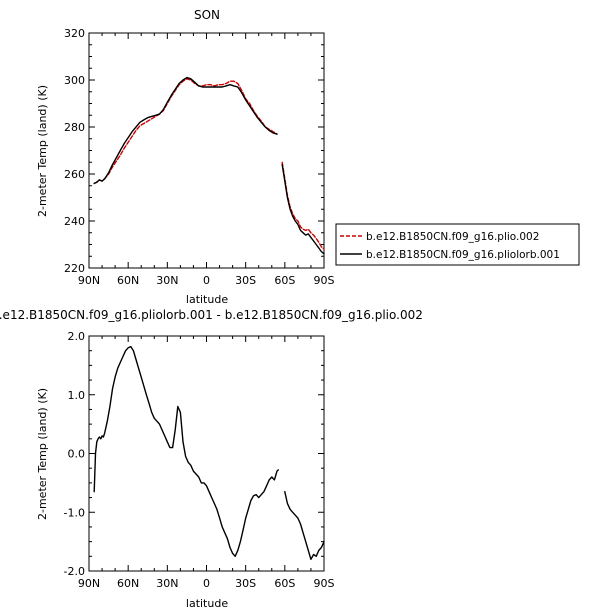 The image size is (616, 616). What do you see at coordinates (207, 299) in the screenshot?
I see `chart-top-xlabel: latitude` at bounding box center [207, 299].